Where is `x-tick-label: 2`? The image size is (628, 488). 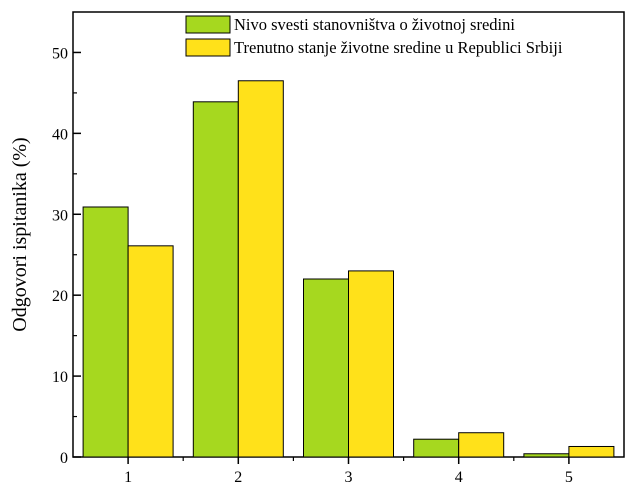 x-tick-label: 2 is located at coordinates (238, 477).